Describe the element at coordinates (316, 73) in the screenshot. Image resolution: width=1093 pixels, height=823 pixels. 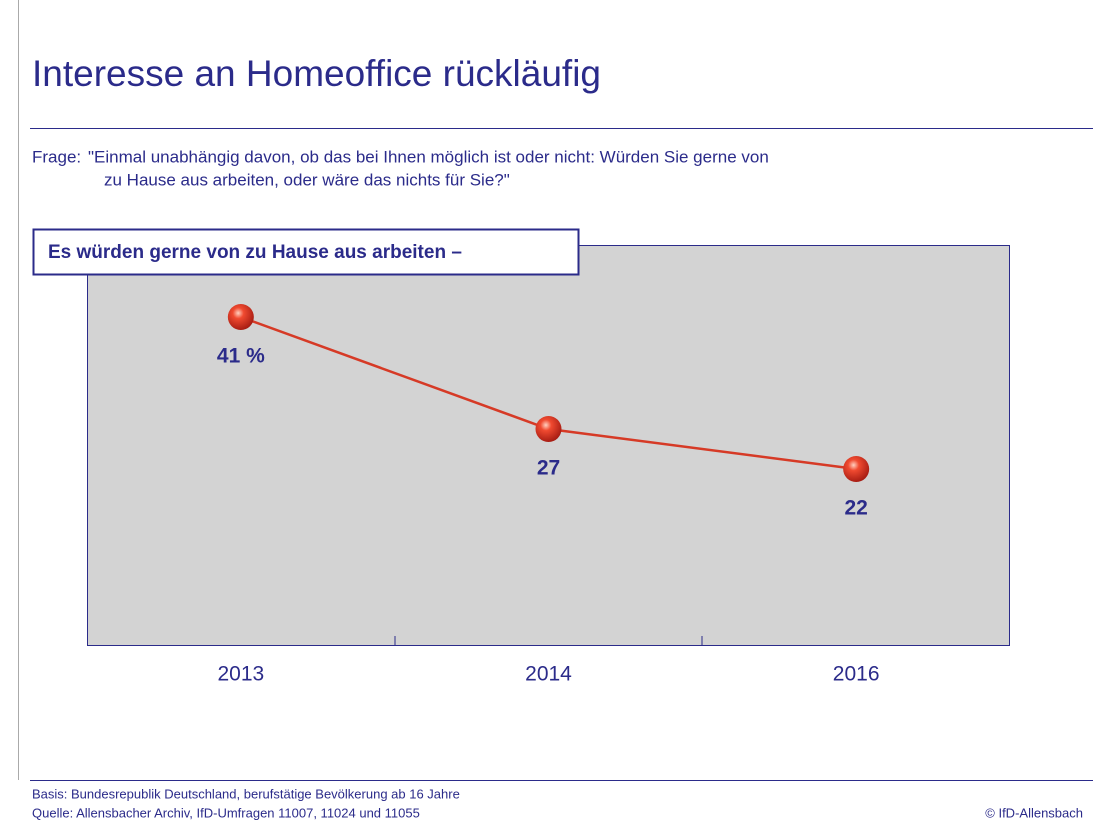
I see `chart-title: Interesse an Homeoffice rückläufig` at that location.